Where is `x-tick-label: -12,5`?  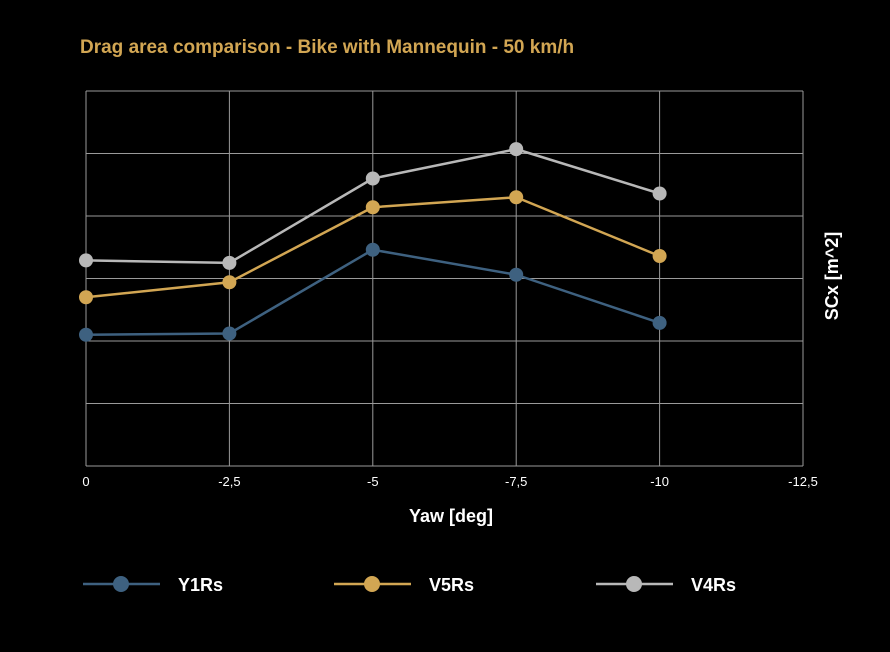 x-tick-label: -12,5 is located at coordinates (803, 481).